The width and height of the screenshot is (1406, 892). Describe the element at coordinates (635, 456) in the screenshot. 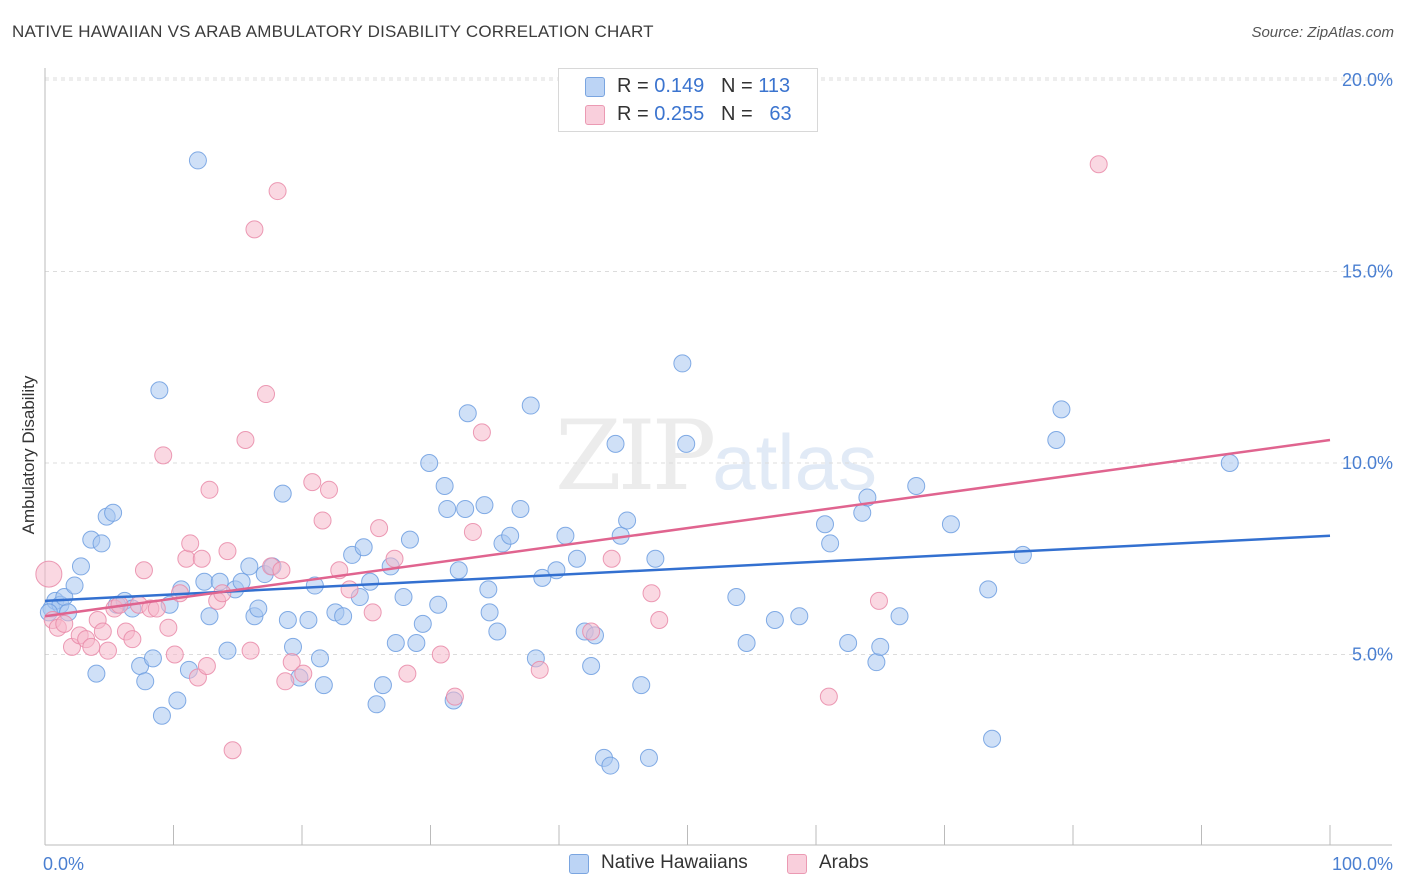

I see `watermark-zip: ZIP` at that location.